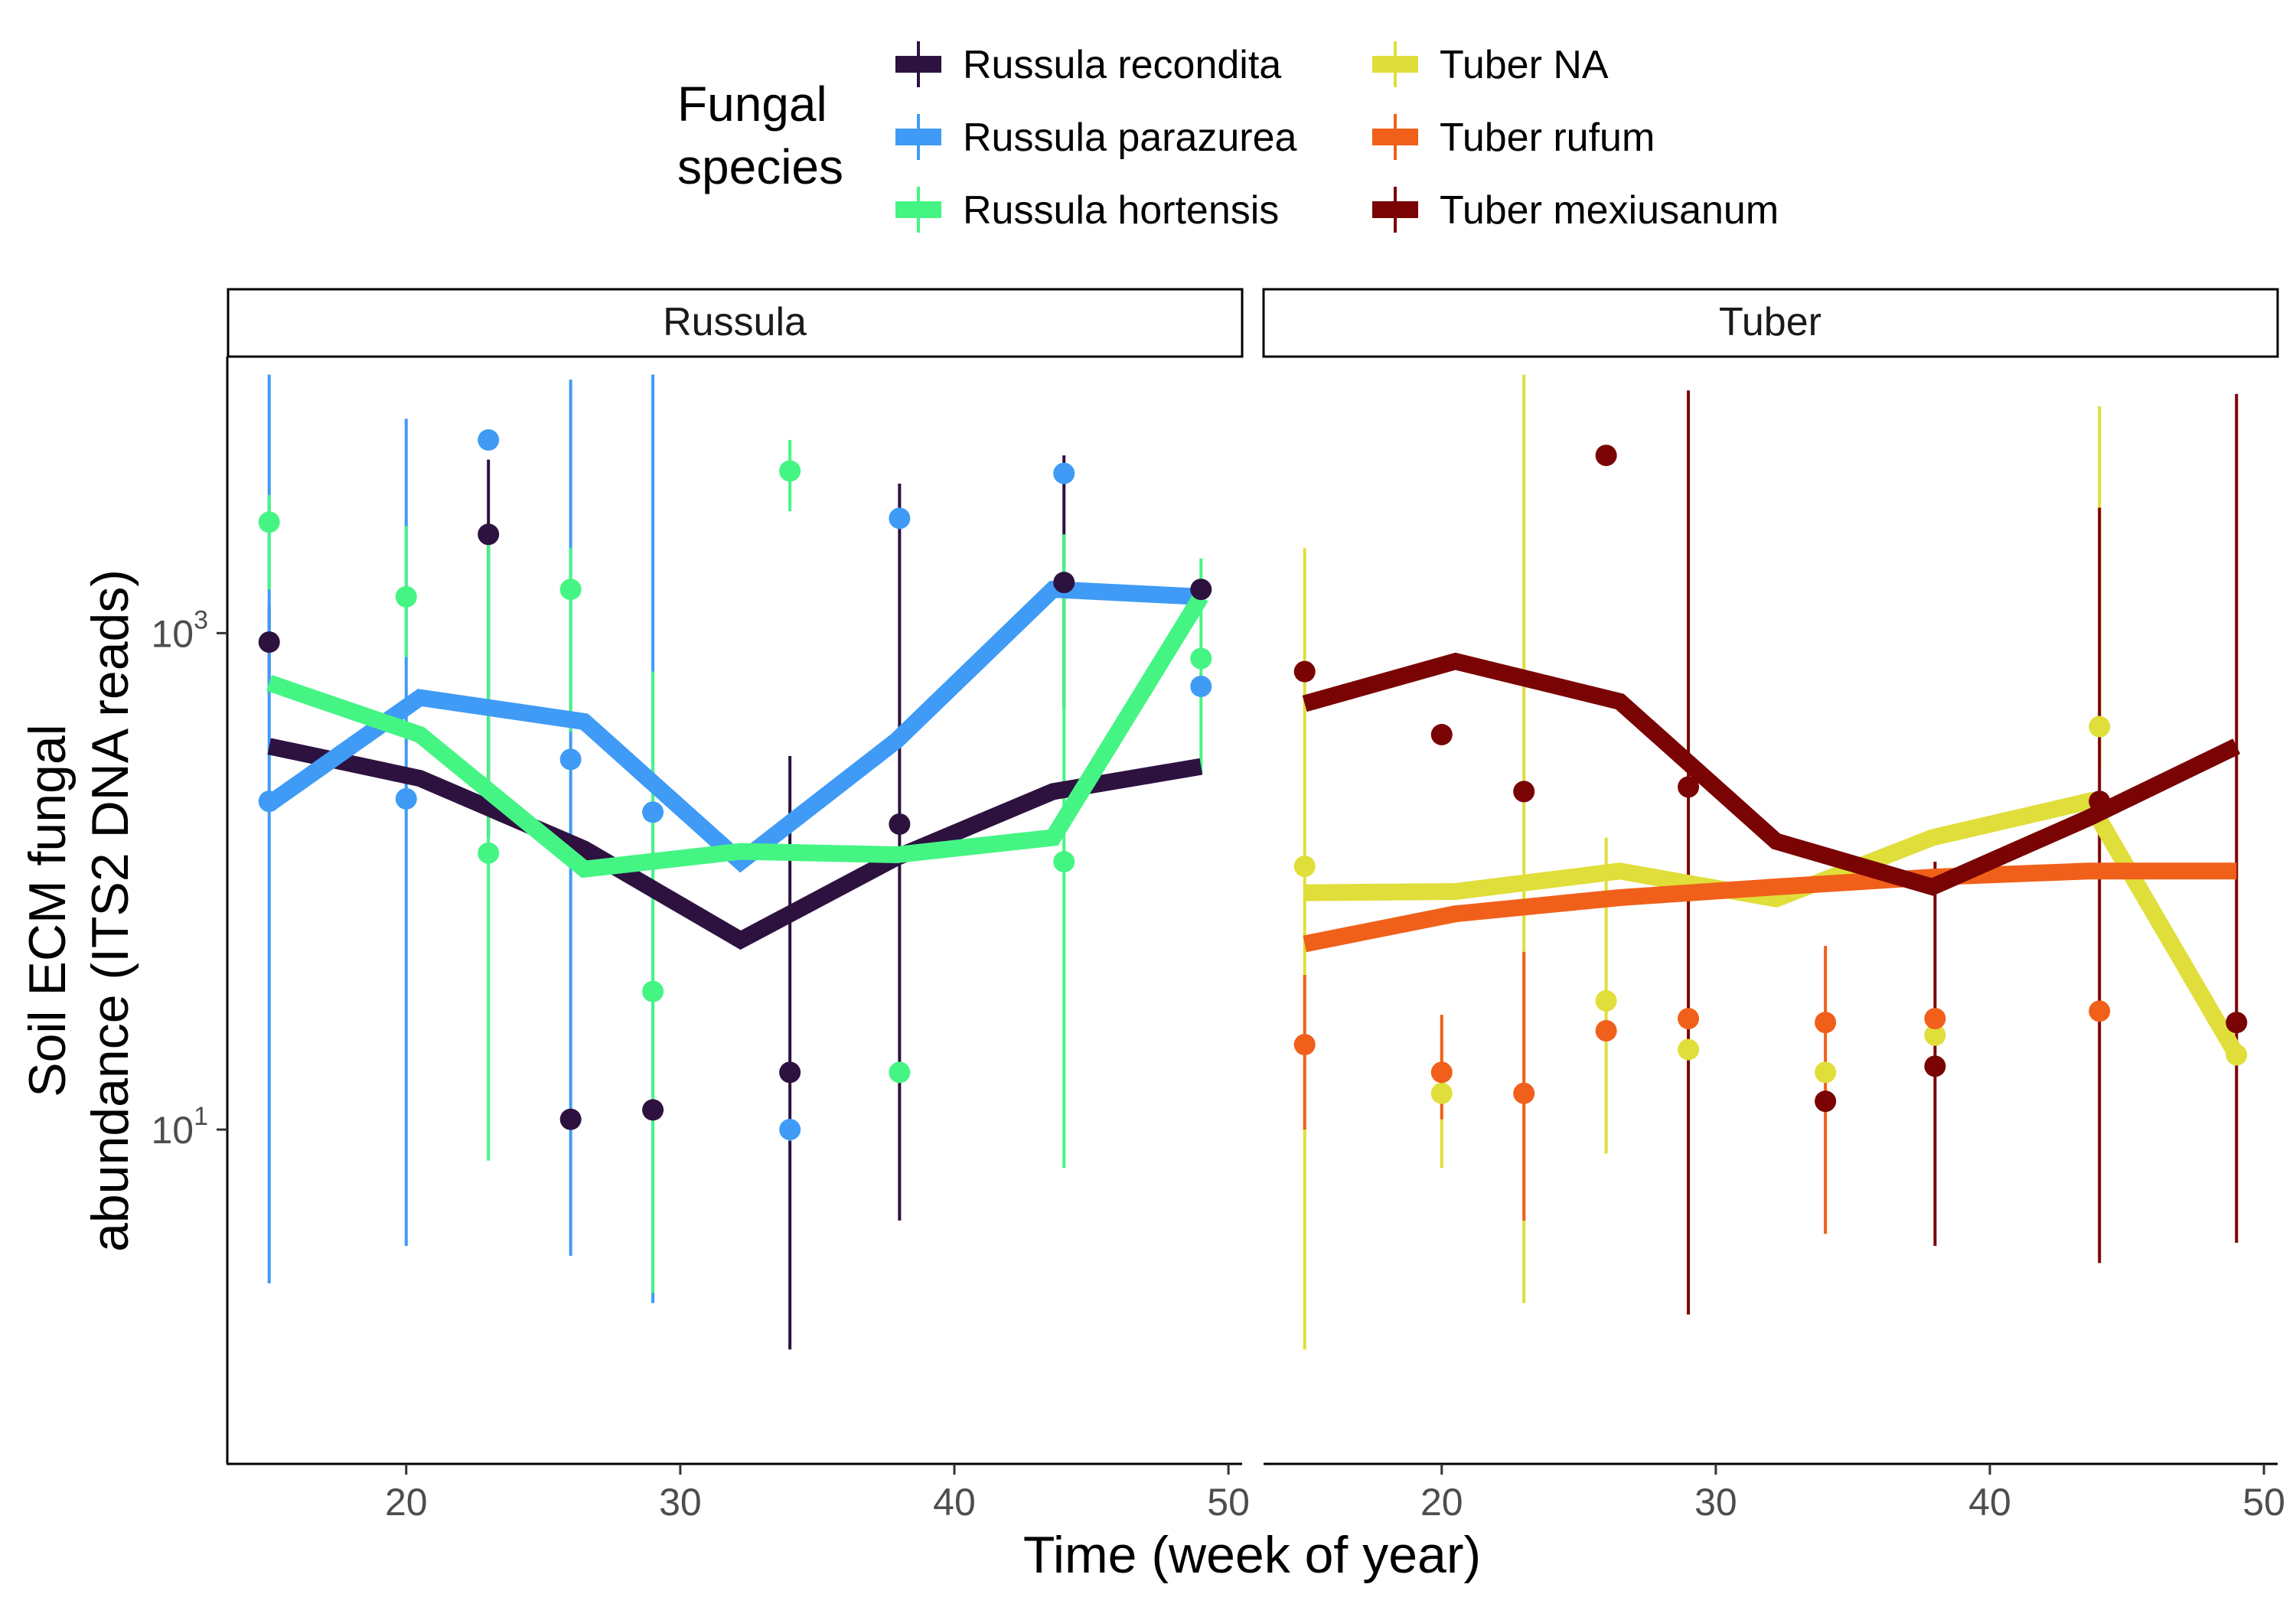  I want to click on legend-label-russula-parazurea: Russula parazurea, so click(1130, 138).